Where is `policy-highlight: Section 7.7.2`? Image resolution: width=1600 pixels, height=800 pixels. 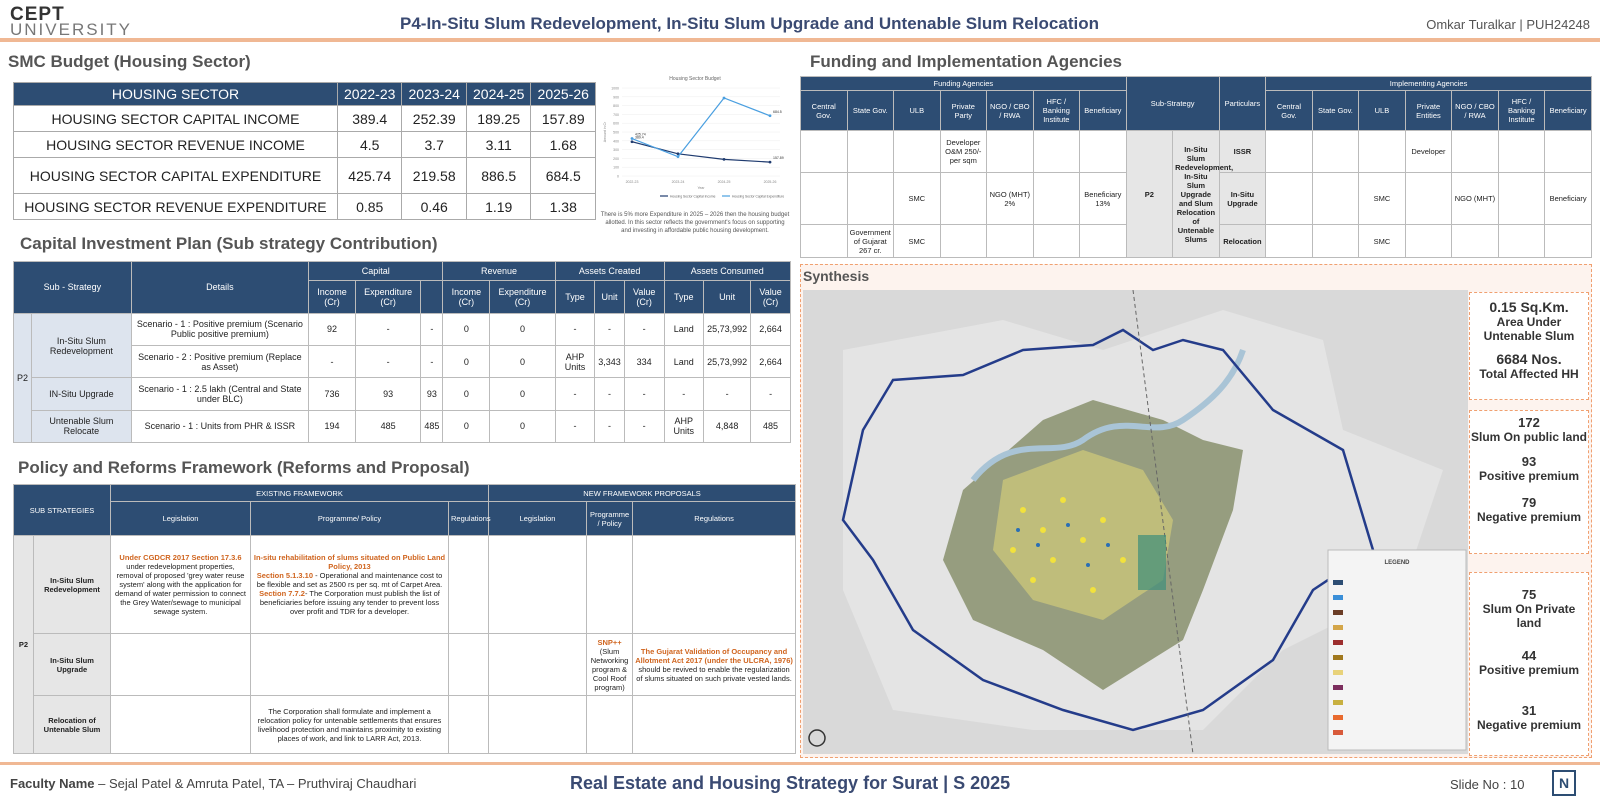
policy-highlight: Section 7.7.2 is located at coordinates (282, 593).